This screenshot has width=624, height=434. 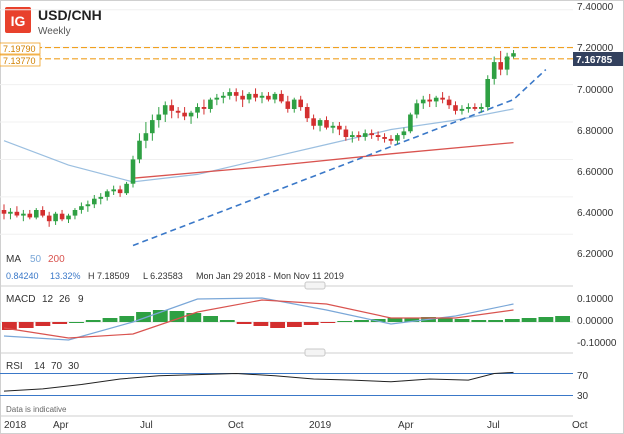 I want to click on rsi-legend: RSI 14 70 30, so click(x=43, y=366).